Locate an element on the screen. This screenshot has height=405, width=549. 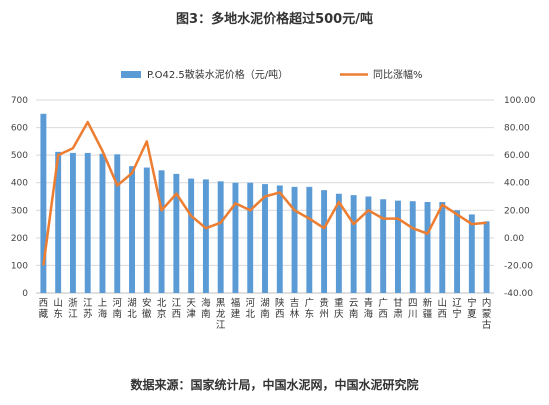
category-label: 河南 is located at coordinates (118, 308).